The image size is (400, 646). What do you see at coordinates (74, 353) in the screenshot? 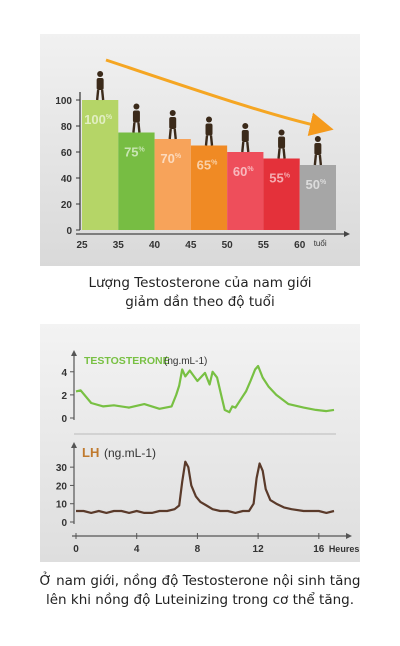
I see `testosterone-y-axis-arrow-icon` at bounding box center [74, 353].